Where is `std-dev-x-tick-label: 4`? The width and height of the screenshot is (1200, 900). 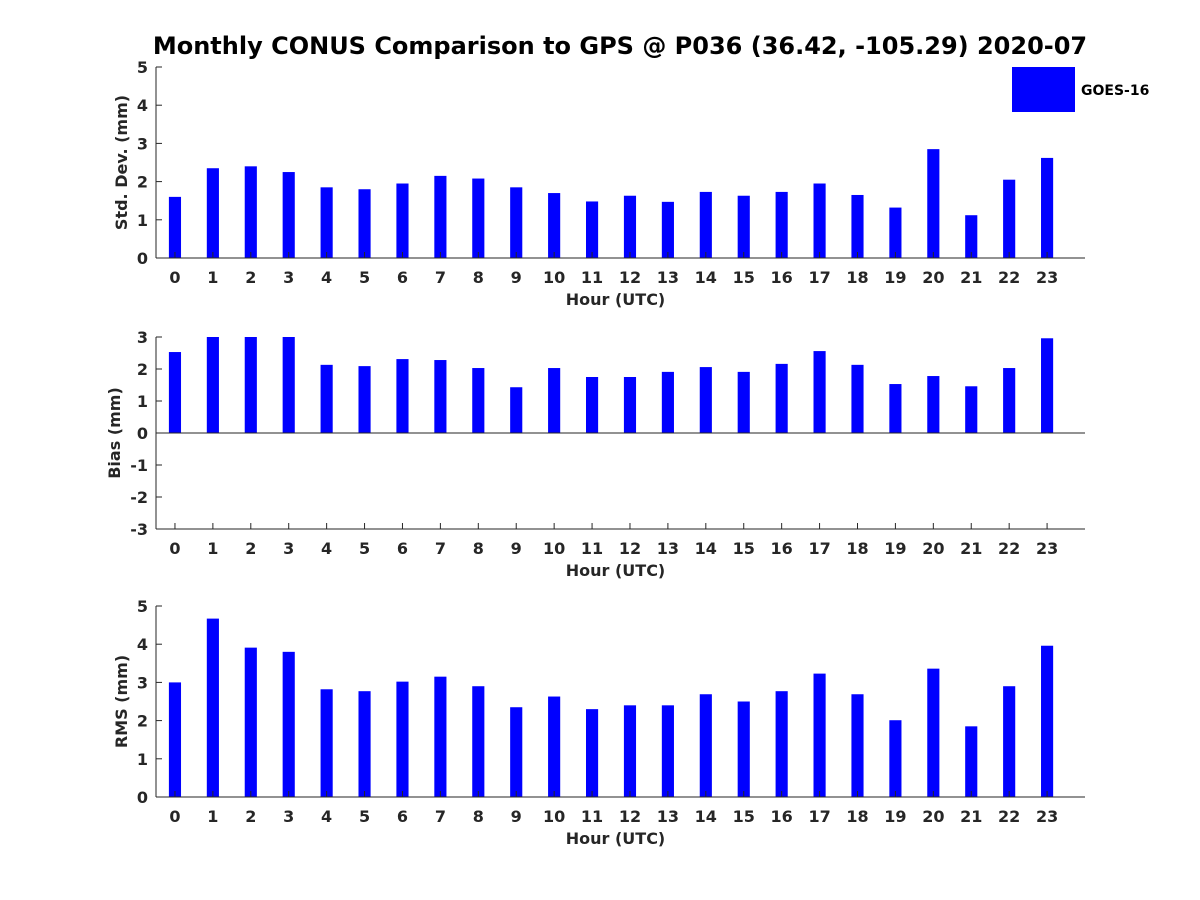
std-dev-x-tick-label: 4 is located at coordinates (326, 277).